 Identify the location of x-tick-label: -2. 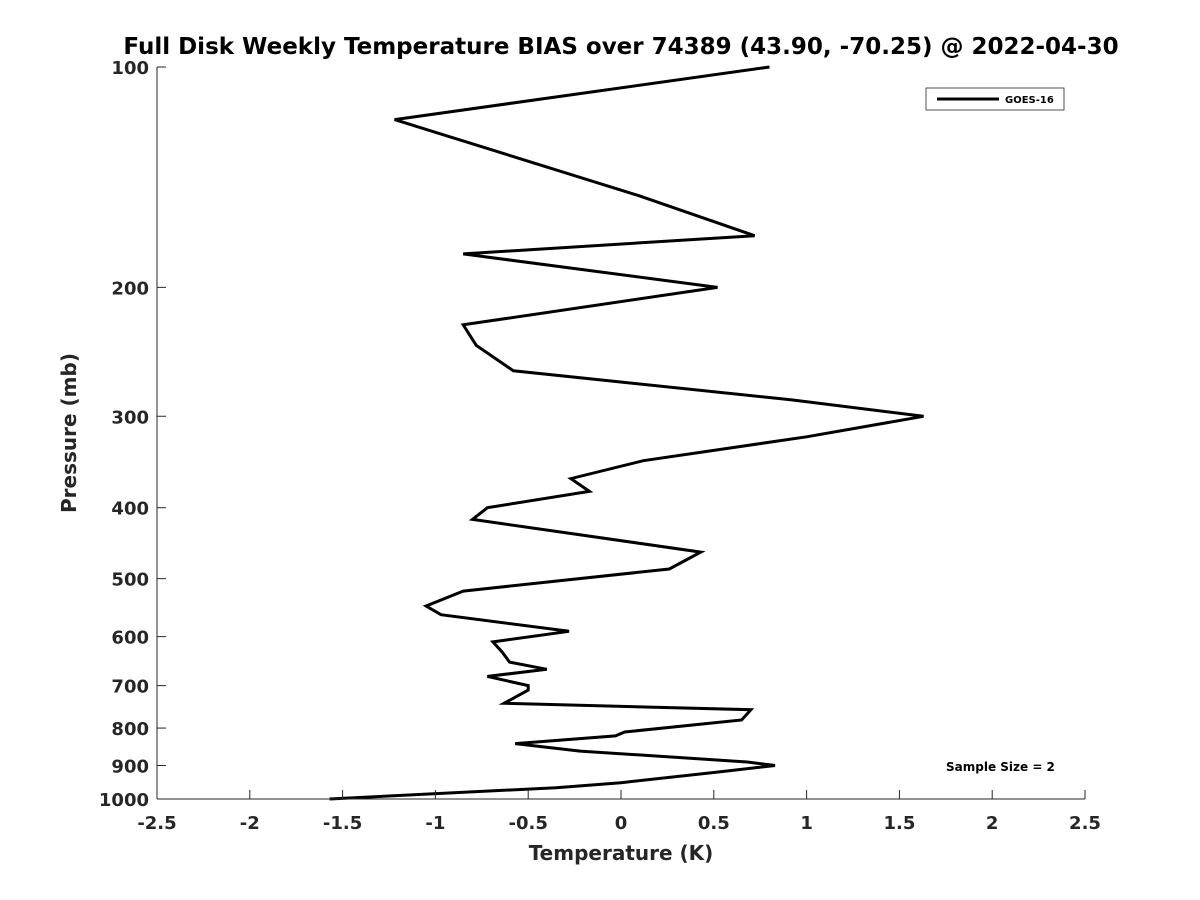
(250, 823).